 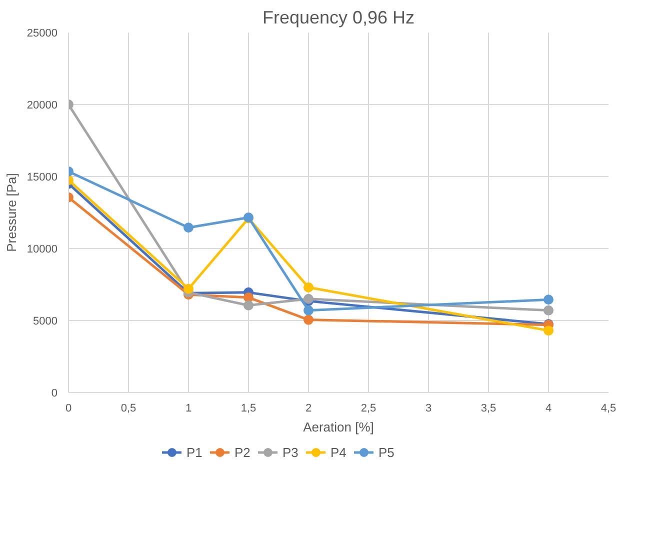 What do you see at coordinates (195, 452) in the screenshot?
I see `legend-label: P1` at bounding box center [195, 452].